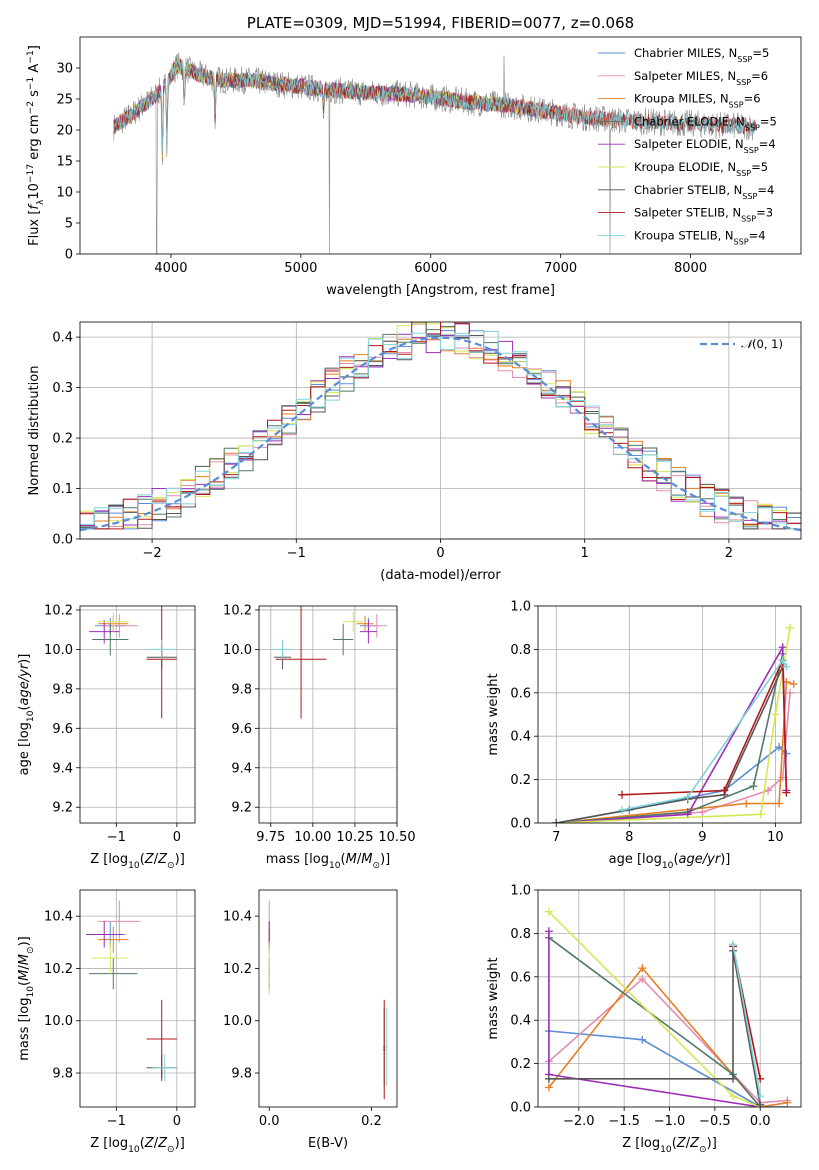 Image resolution: width=819 pixels, height=1170 pixels. What do you see at coordinates (585, 553) in the screenshot?
I see `x-tick-label: 1` at bounding box center [585, 553].